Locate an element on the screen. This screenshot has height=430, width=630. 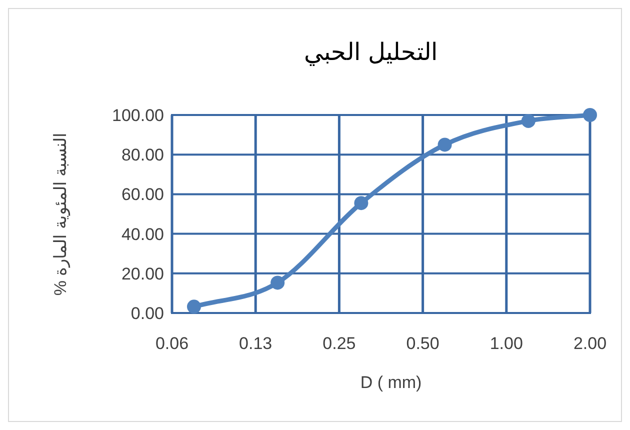
y-tick-label: 60.00 is located at coordinates (142, 194).